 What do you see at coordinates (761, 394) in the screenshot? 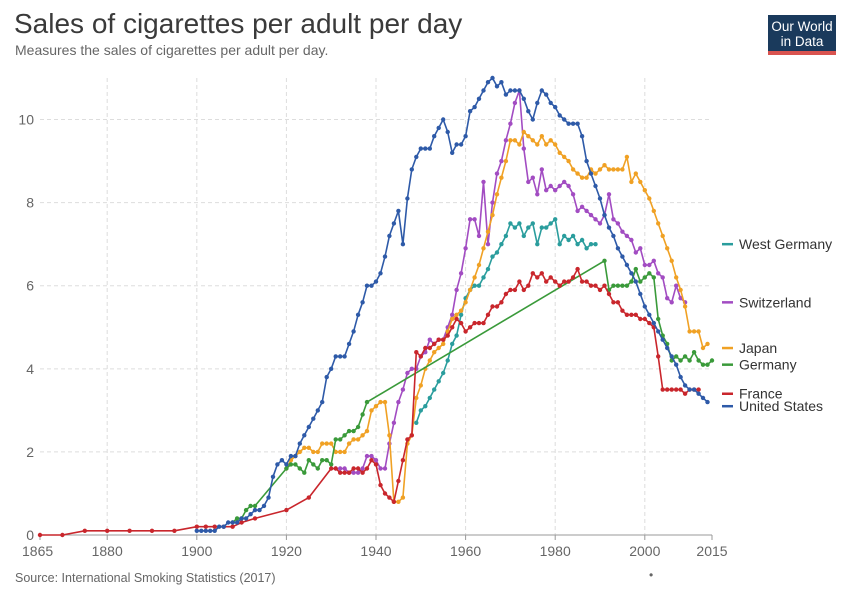
I see `legend-label: France` at bounding box center [761, 394].